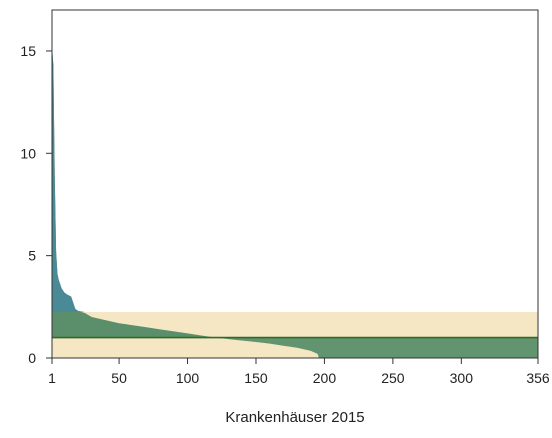 The height and width of the screenshot is (438, 552). Describe the element at coordinates (32, 256) in the screenshot. I see `y-tick-label: 5` at that location.